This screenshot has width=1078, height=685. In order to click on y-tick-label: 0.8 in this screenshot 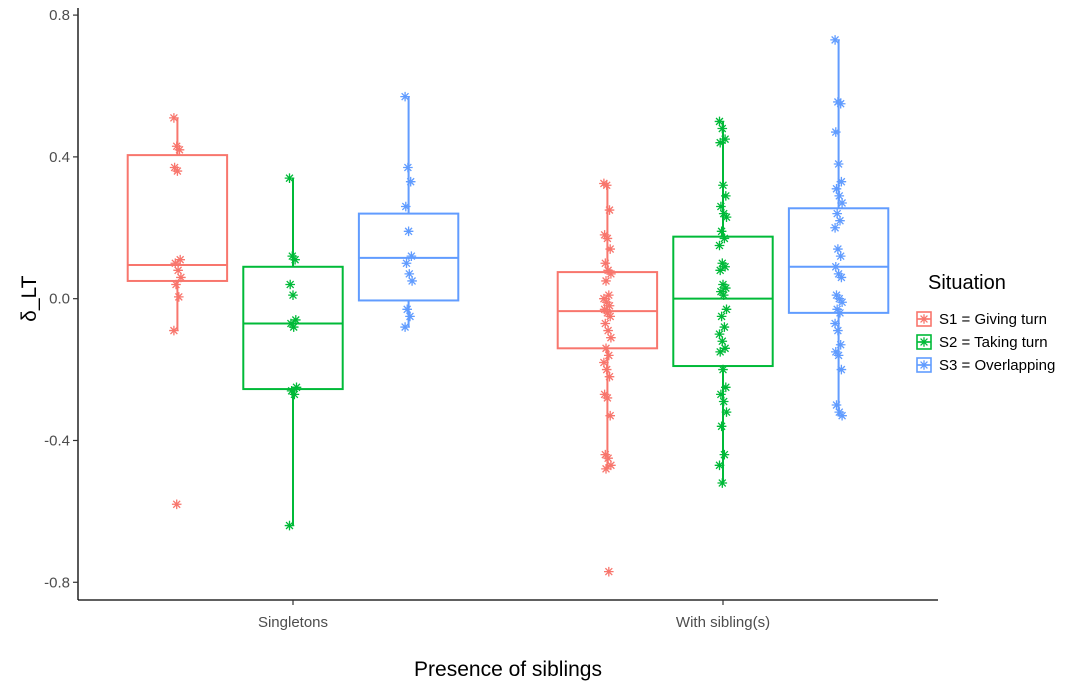, I will do `click(59, 15)`.